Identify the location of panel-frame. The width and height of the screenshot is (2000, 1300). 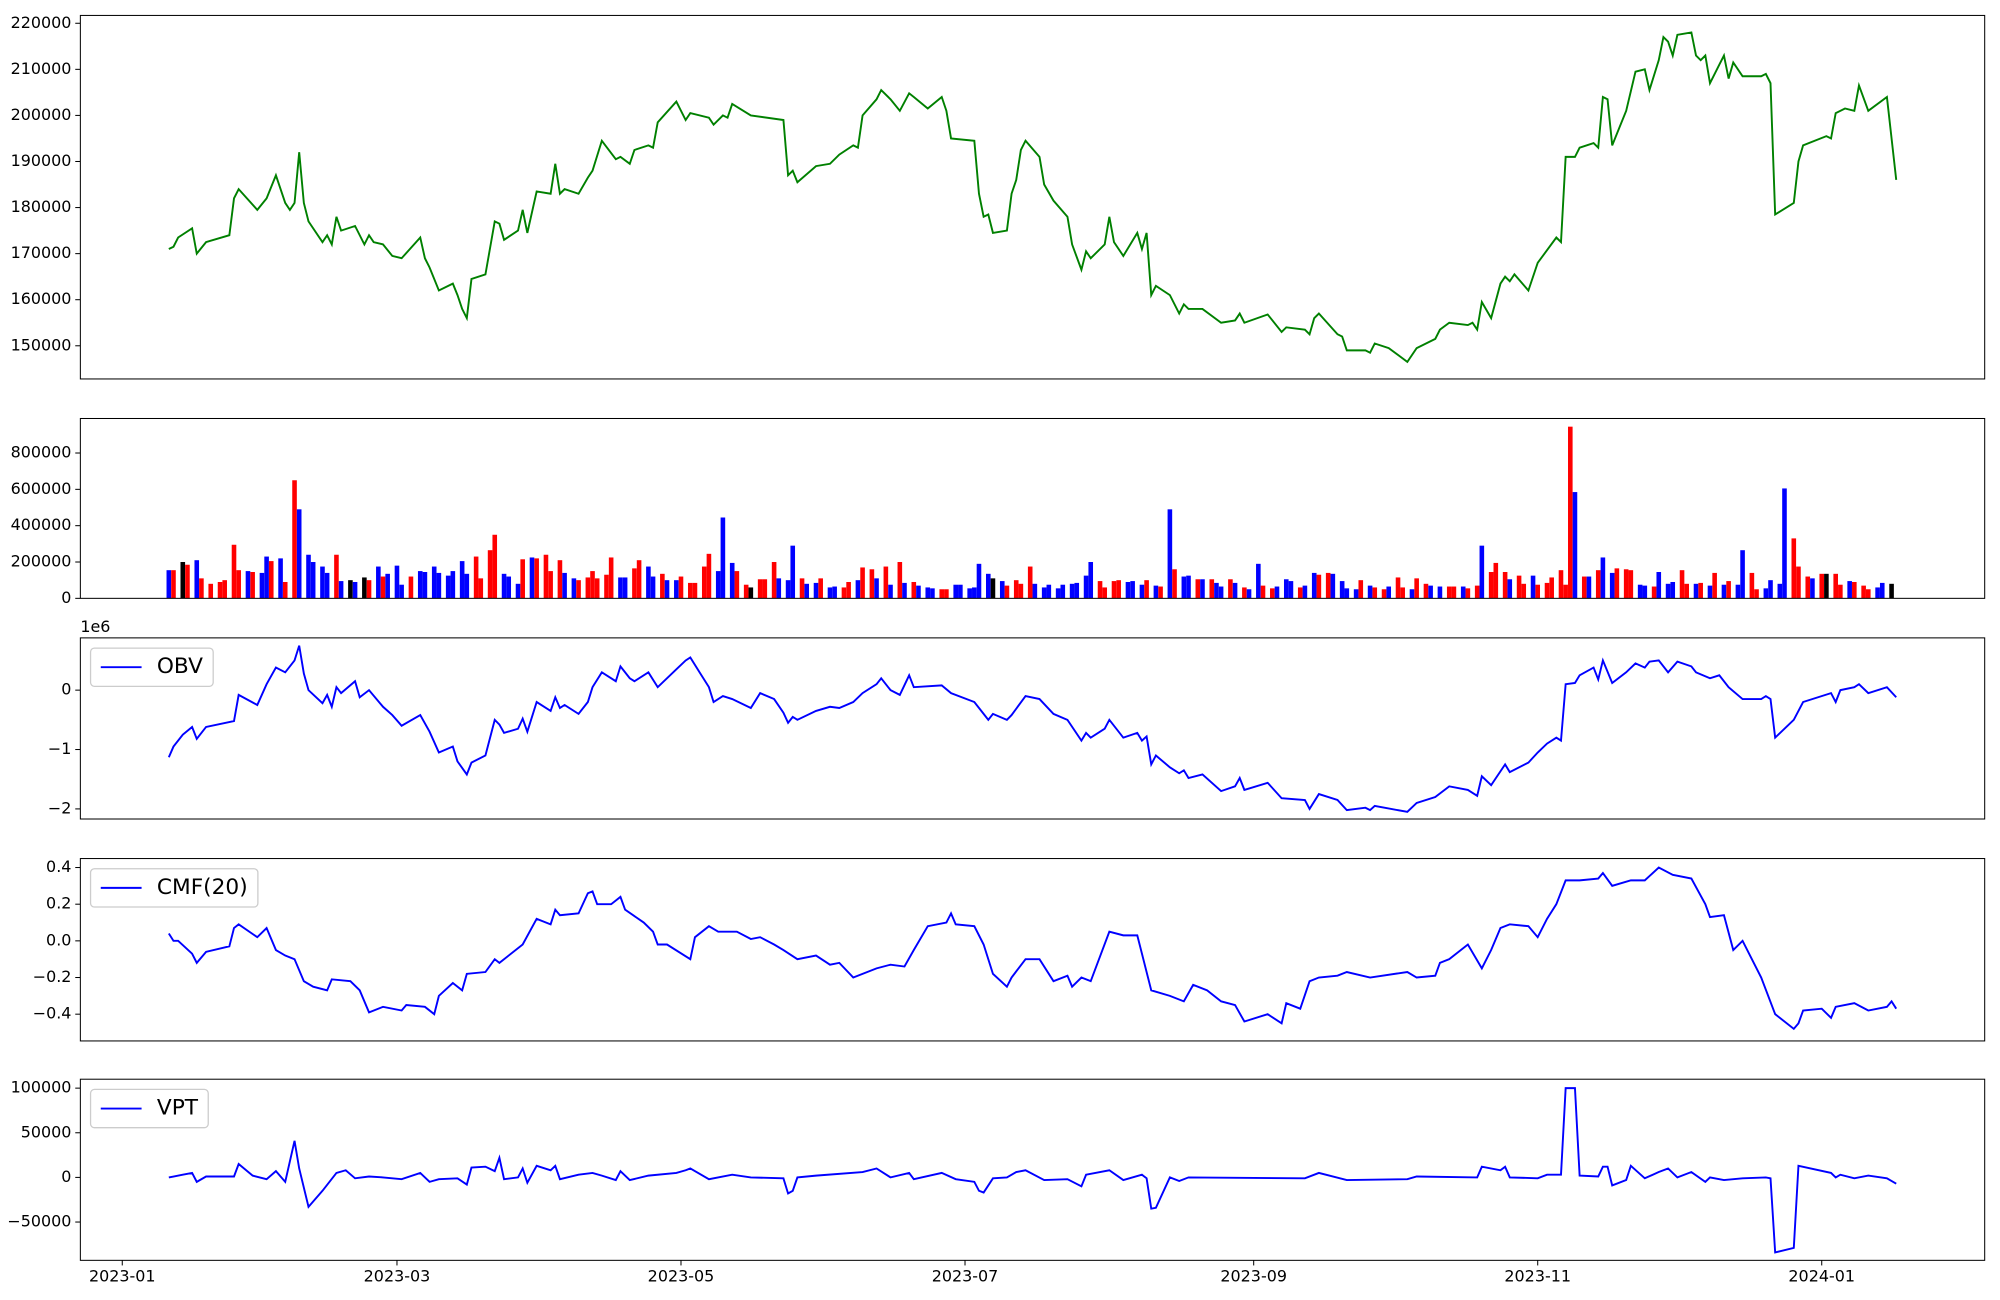
(1032, 728).